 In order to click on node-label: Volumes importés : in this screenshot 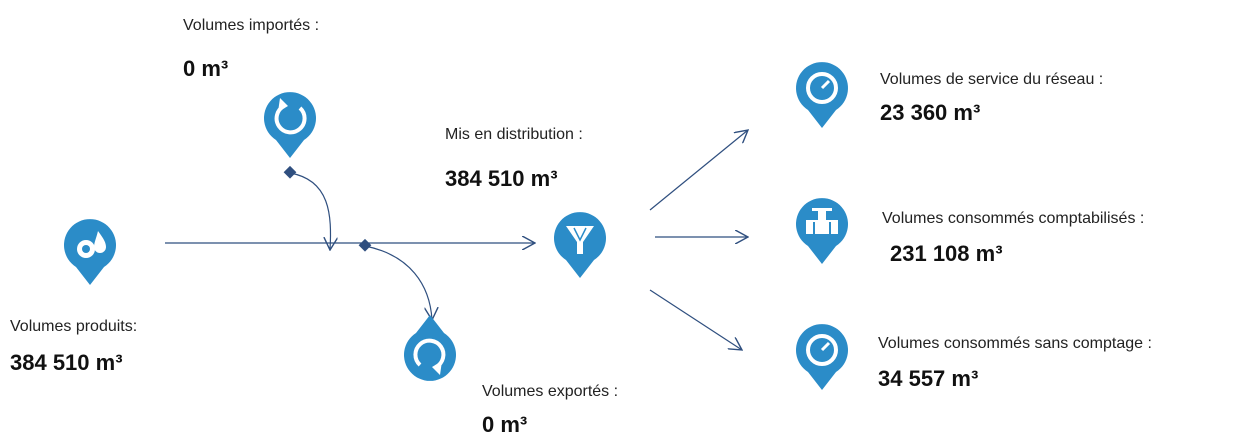, I will do `click(251, 25)`.